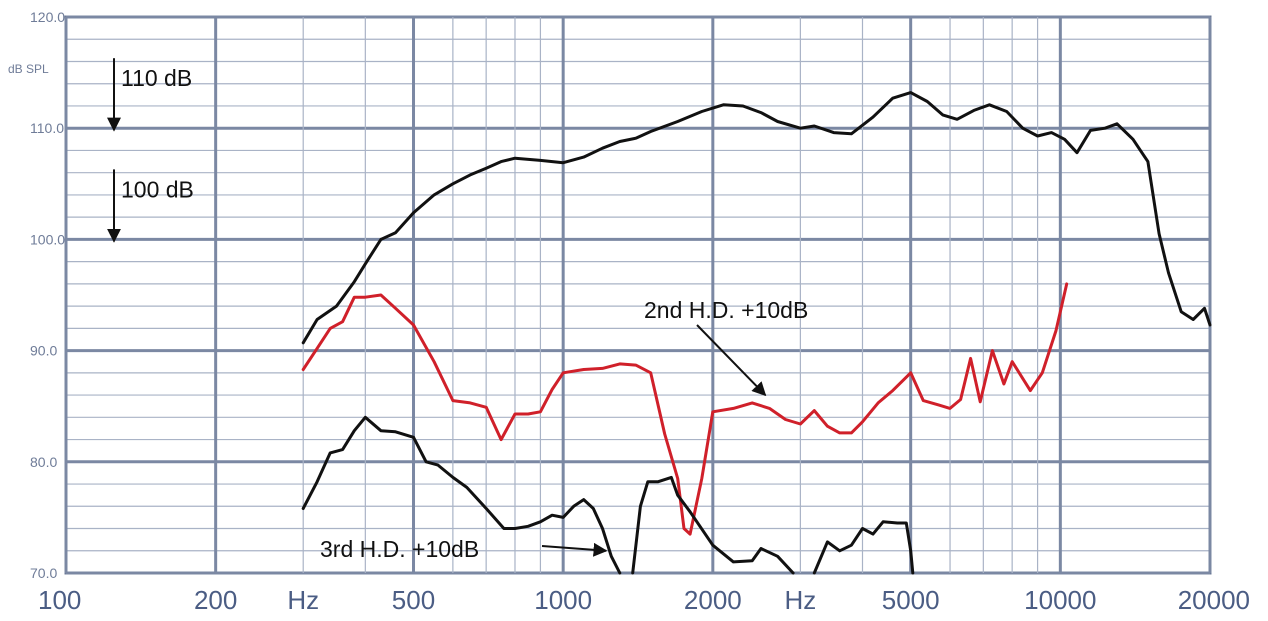 The image size is (1268, 621). I want to click on y-tick-label: 70.0, so click(43, 573).